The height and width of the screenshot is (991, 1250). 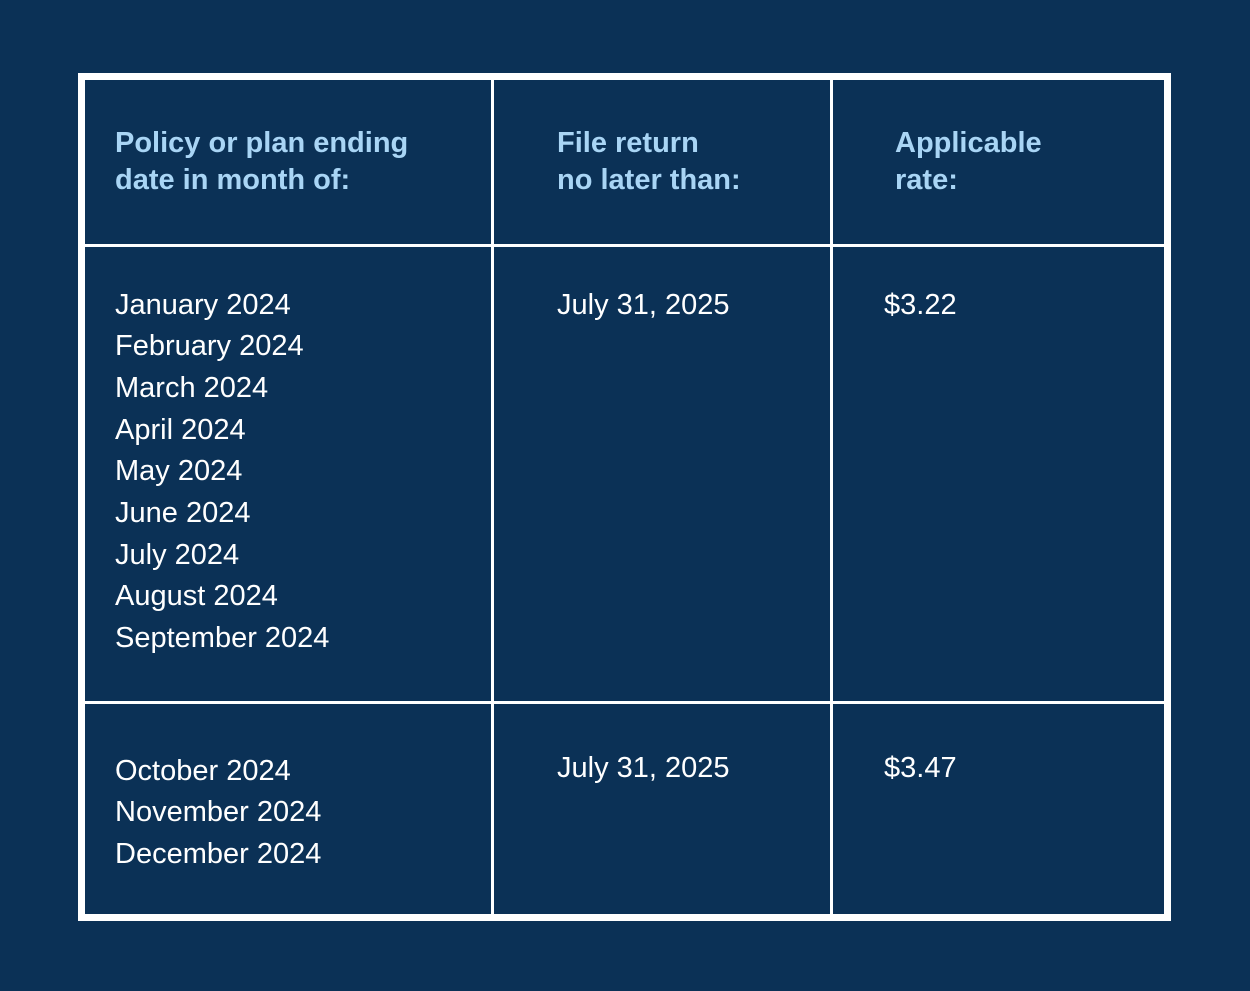 I want to click on header-file-by-label: File return no later than:, so click(x=649, y=161).